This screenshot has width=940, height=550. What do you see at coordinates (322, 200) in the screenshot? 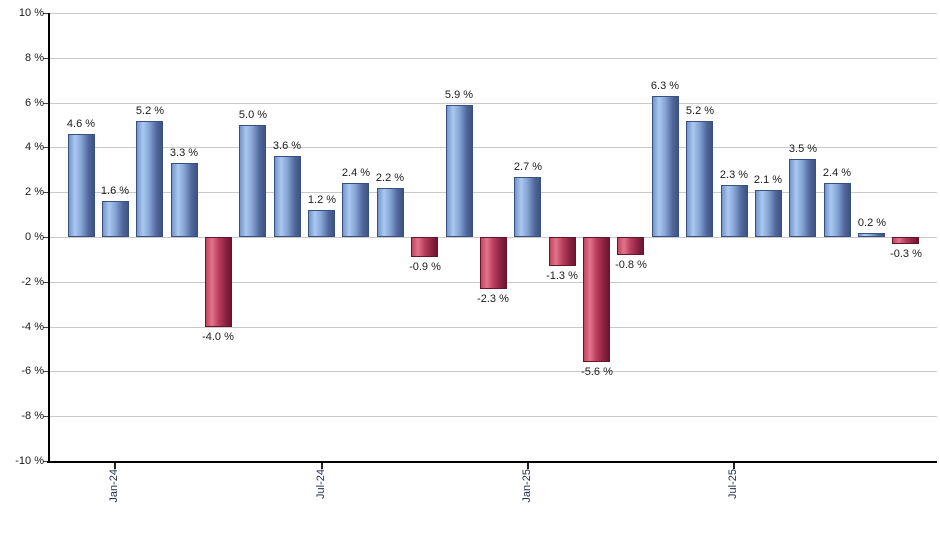
I see `bar-value-label: 1.2 %` at bounding box center [322, 200].